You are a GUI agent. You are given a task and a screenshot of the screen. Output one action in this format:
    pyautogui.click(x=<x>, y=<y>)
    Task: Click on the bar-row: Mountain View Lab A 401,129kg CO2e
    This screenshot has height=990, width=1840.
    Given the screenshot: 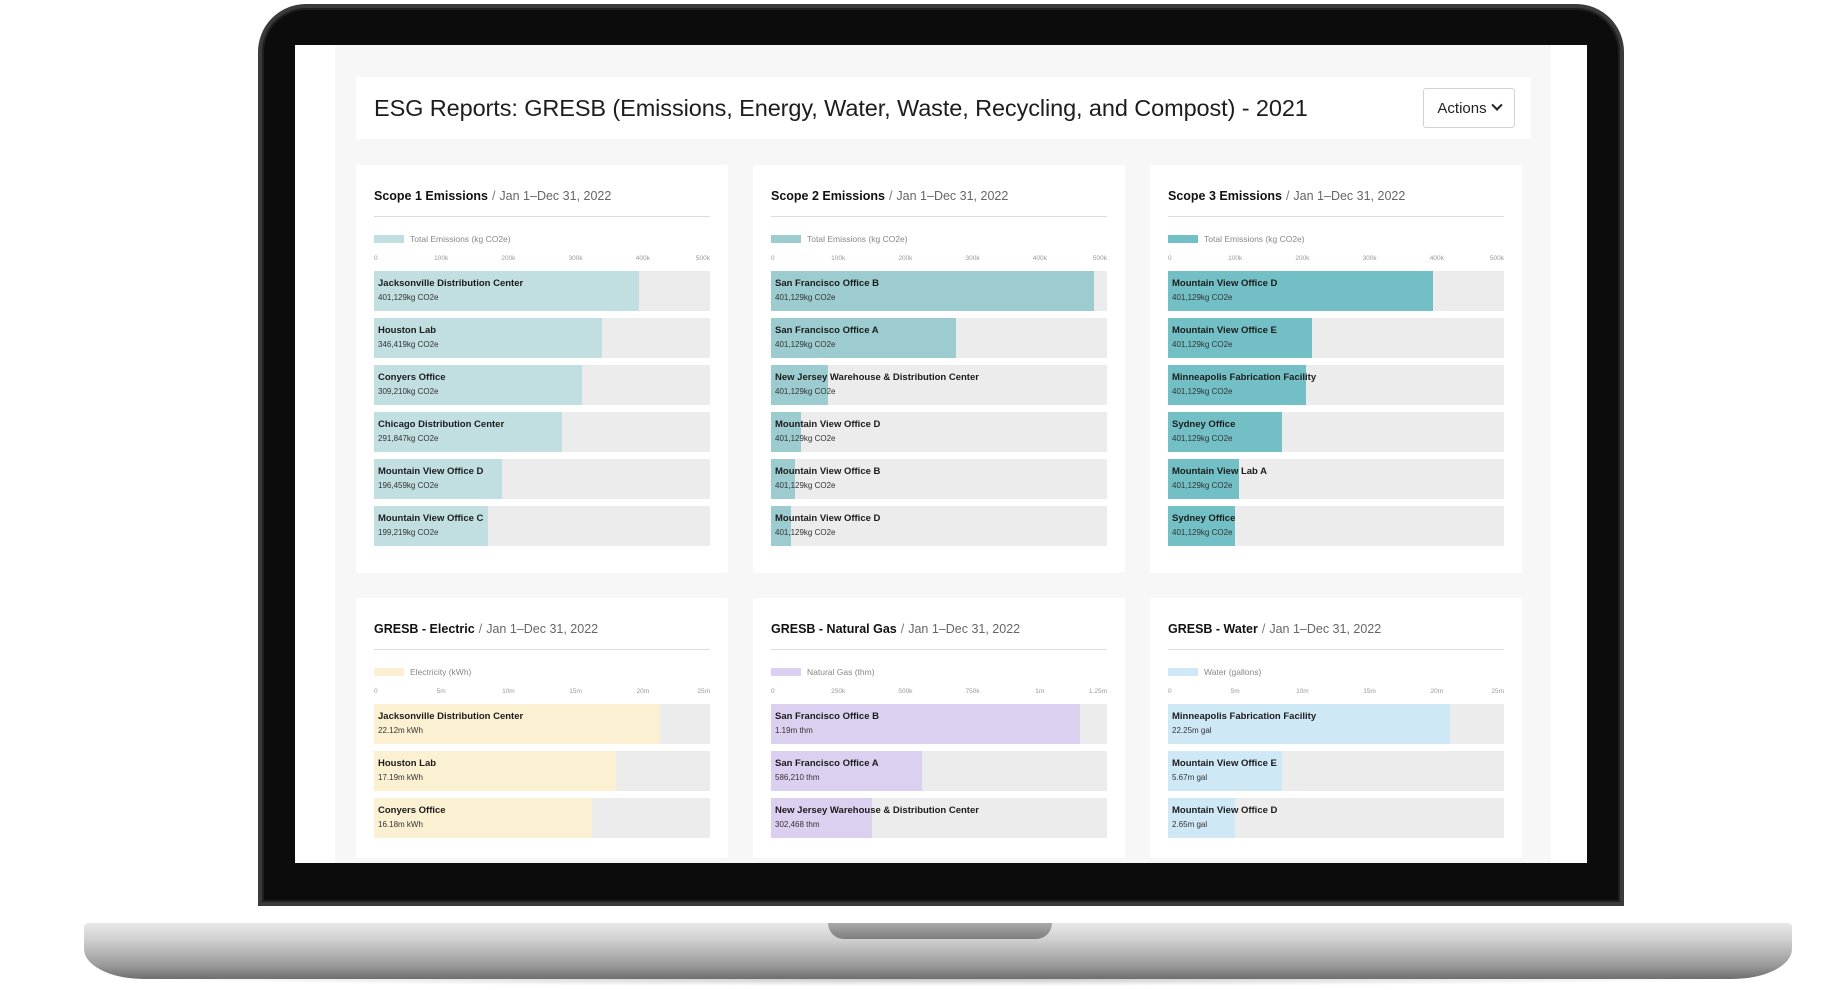 What is the action you would take?
    pyautogui.click(x=1336, y=479)
    